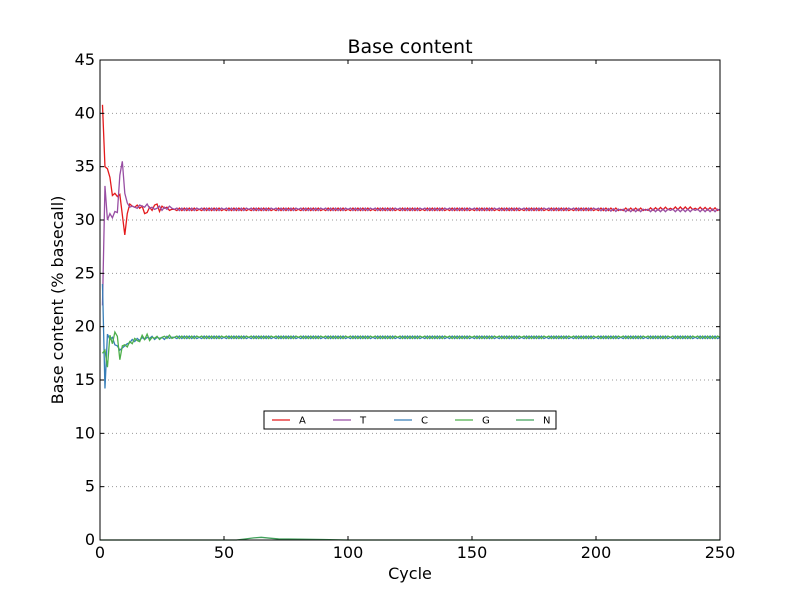 This screenshot has width=800, height=600. I want to click on x-axis-label: Cycle, so click(410, 573).